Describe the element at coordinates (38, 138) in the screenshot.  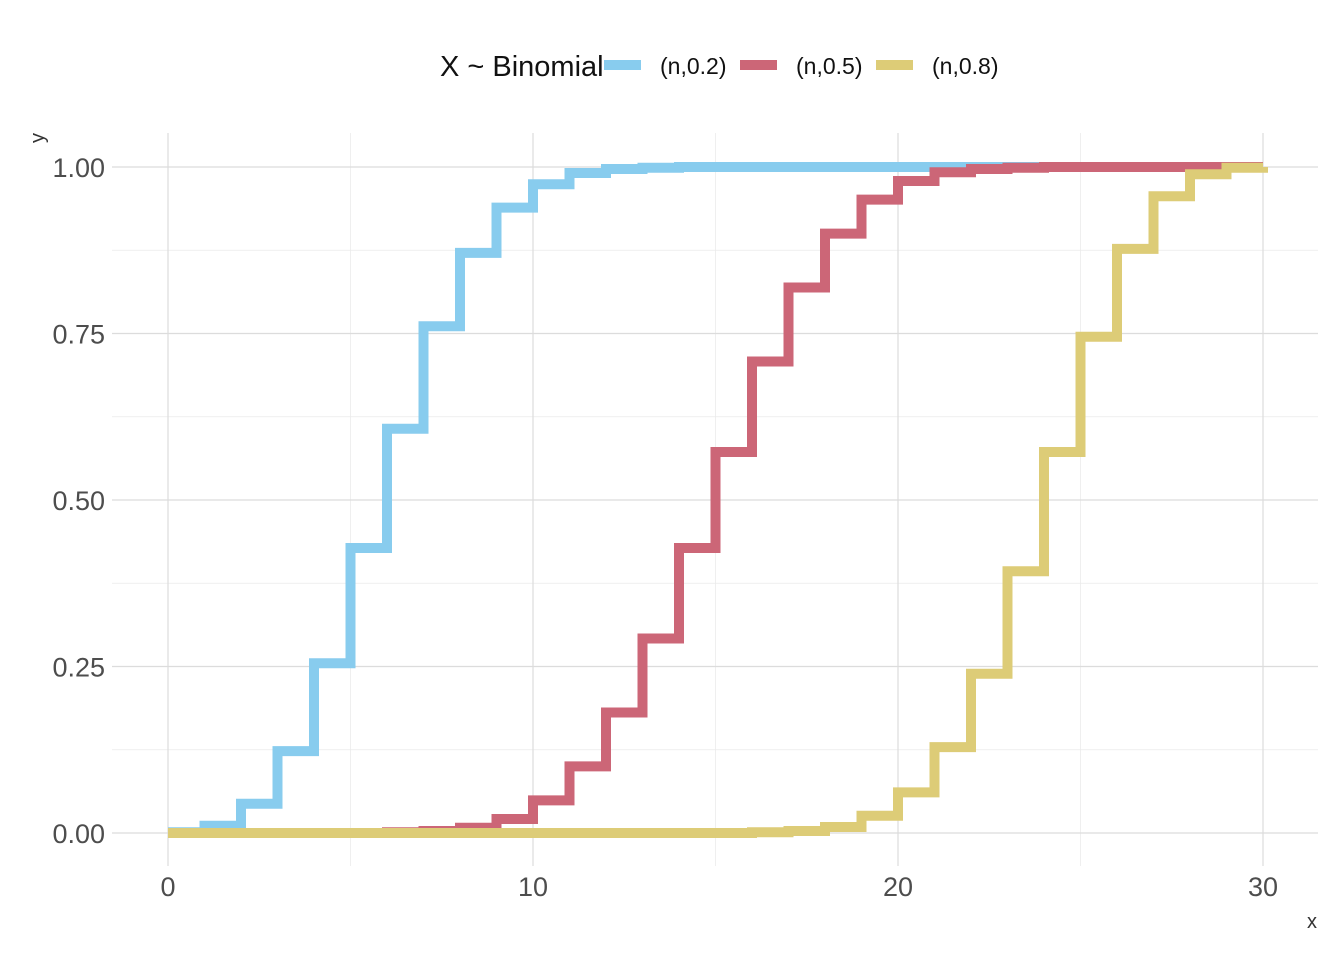
I see `y-axis-title: y` at that location.